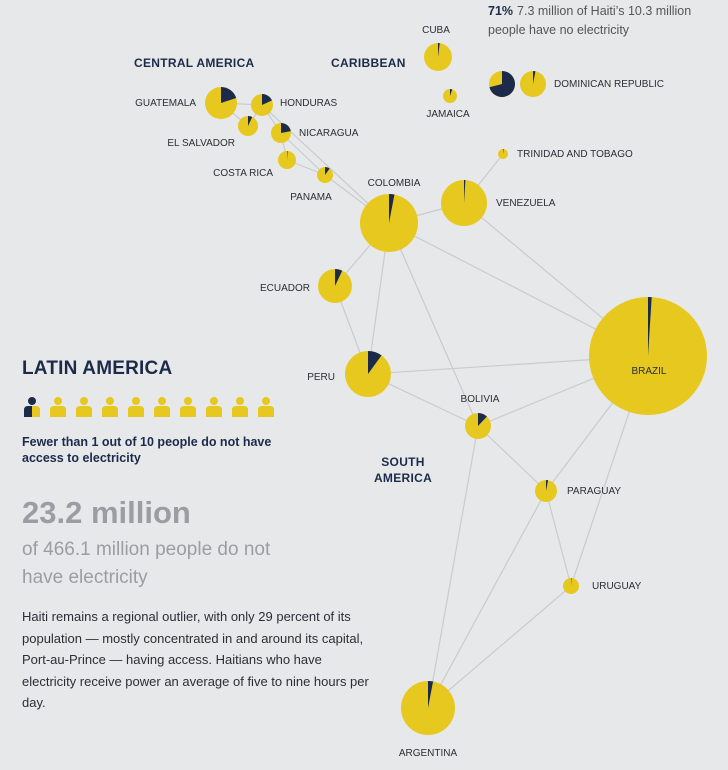  What do you see at coordinates (436, 30) in the screenshot?
I see `label-cuba: CUBA` at bounding box center [436, 30].